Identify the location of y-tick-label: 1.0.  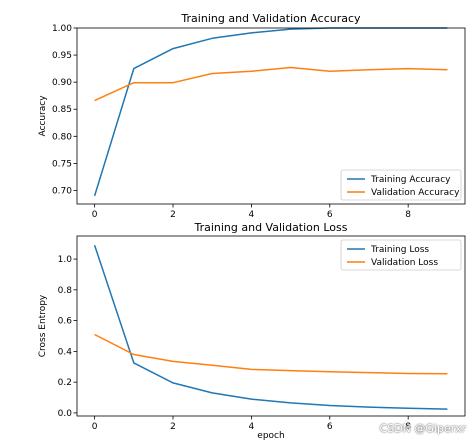
(65, 260).